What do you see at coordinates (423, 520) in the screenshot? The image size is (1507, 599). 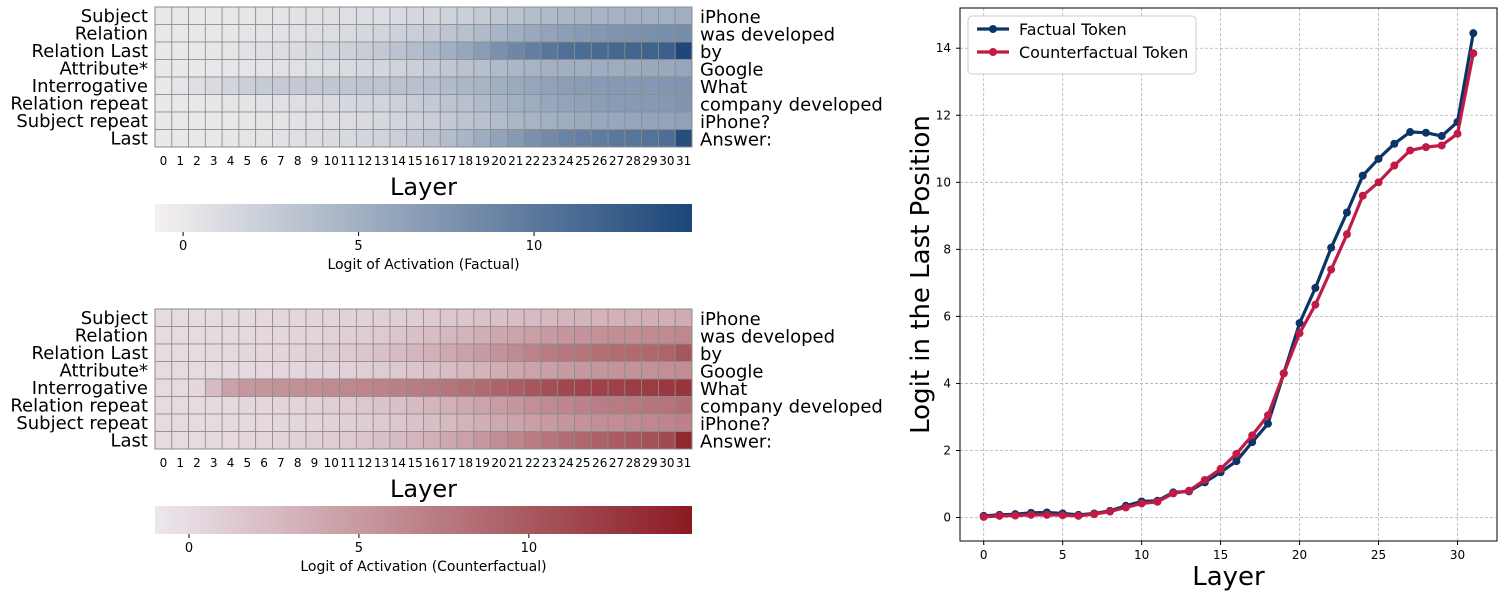 I see `colorbar` at bounding box center [423, 520].